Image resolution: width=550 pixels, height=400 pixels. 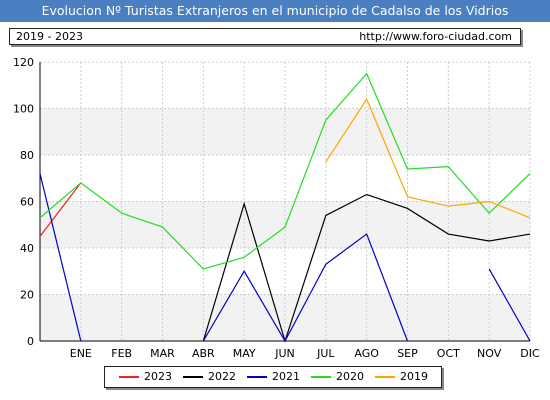 I want to click on legend: 2023 2022 2021 2020 2019, so click(x=273, y=377).